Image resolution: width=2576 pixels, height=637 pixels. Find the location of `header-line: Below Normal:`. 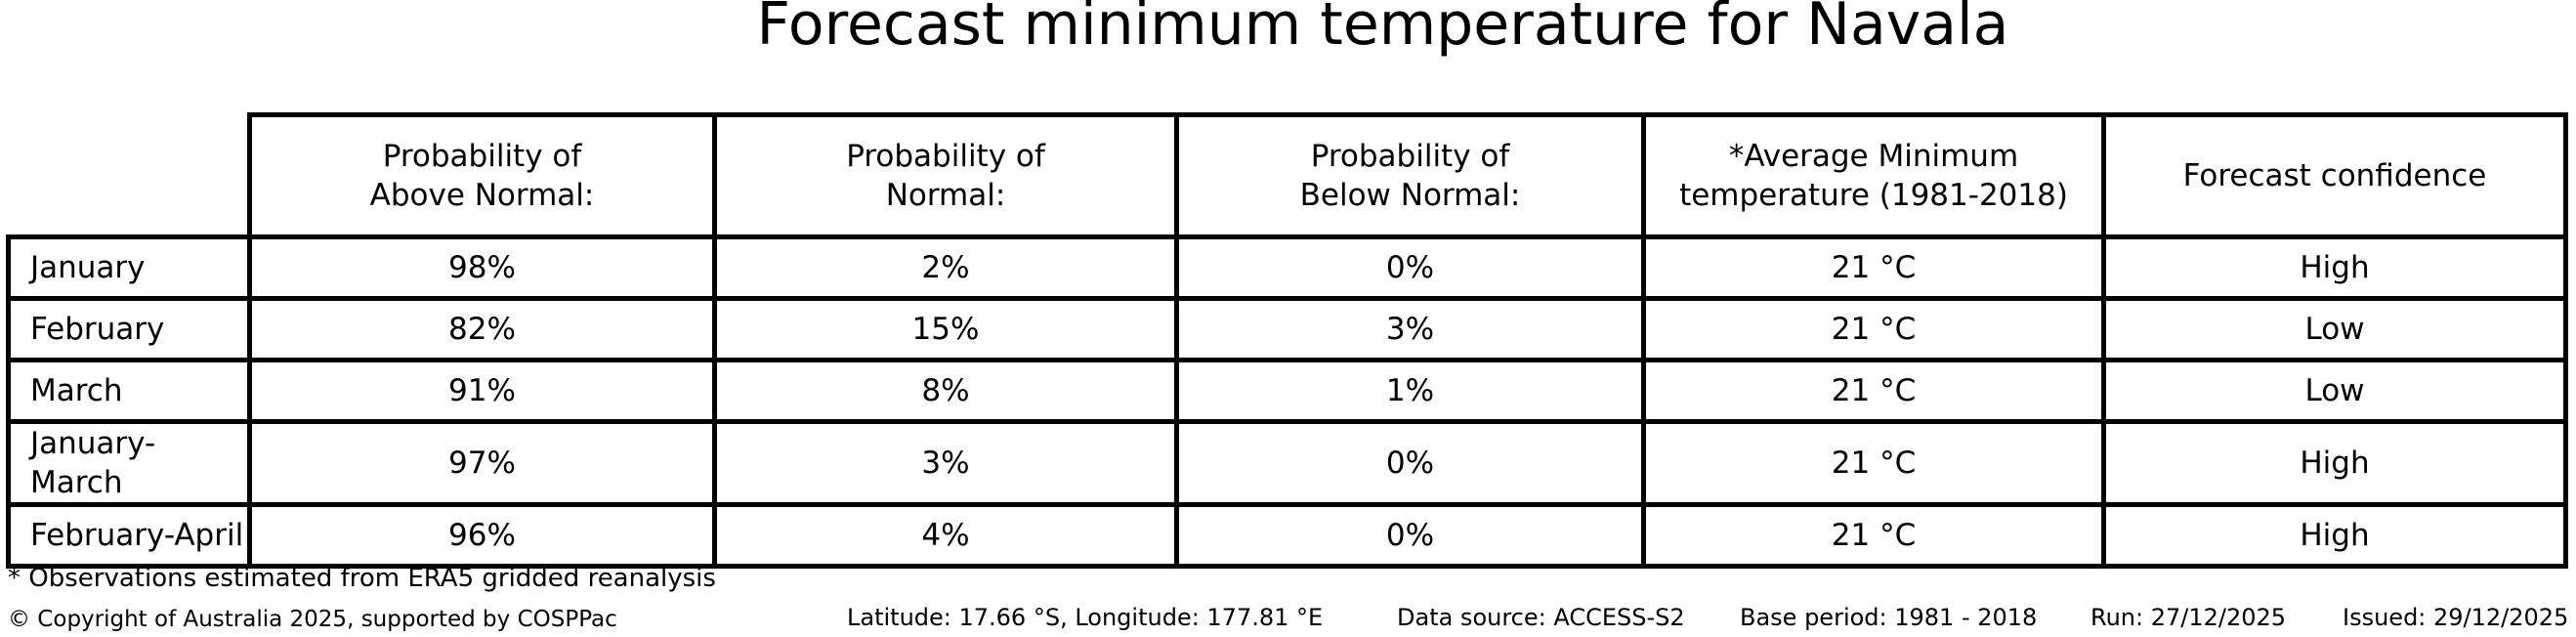

header-line: Below Normal: is located at coordinates (1410, 195).